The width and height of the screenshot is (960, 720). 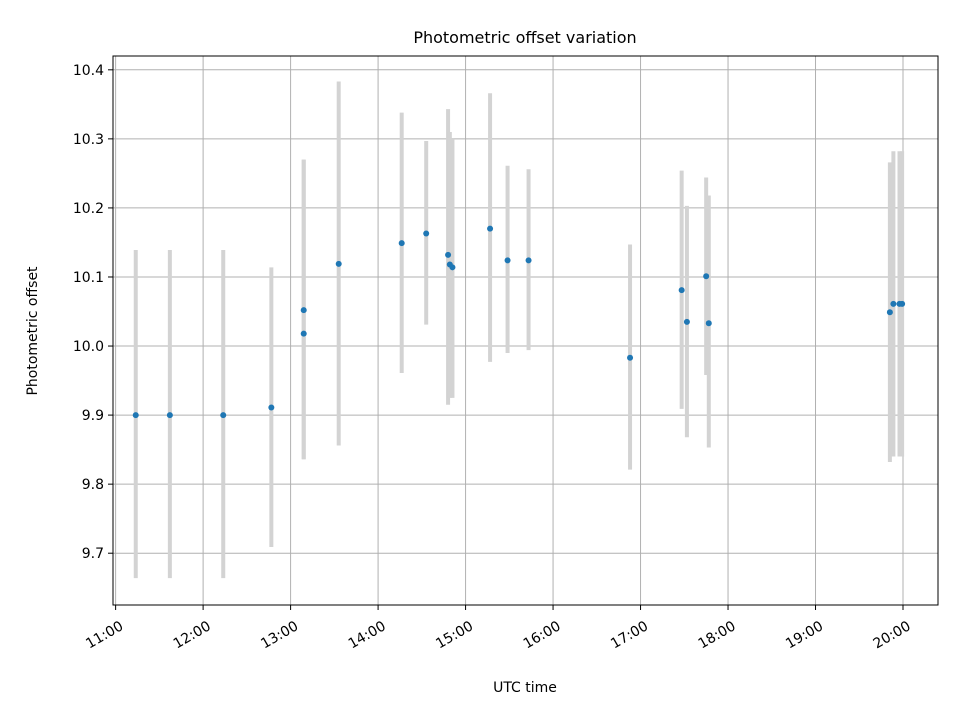 What do you see at coordinates (454, 635) in the screenshot?
I see `x-tick-label: 15:00` at bounding box center [454, 635].